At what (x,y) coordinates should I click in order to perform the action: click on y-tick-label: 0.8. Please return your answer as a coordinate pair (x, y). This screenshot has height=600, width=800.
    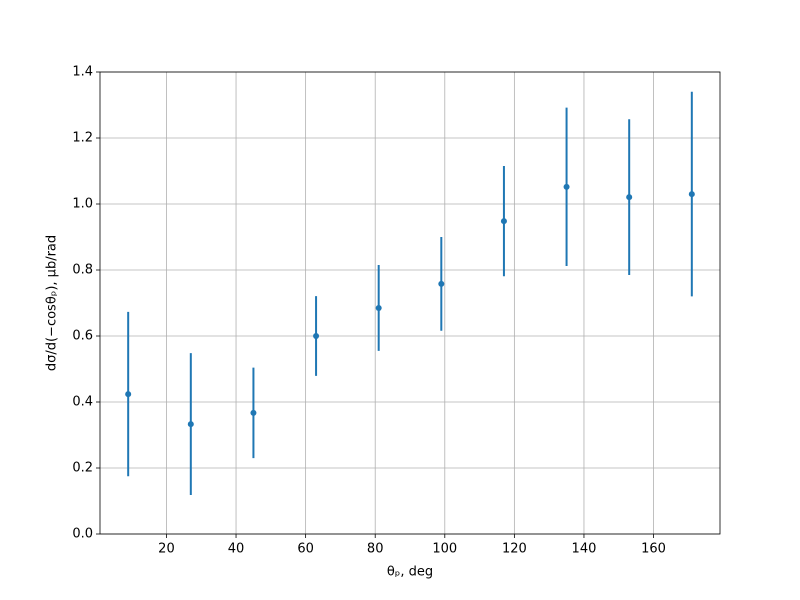
    Looking at the image, I should click on (82, 270).